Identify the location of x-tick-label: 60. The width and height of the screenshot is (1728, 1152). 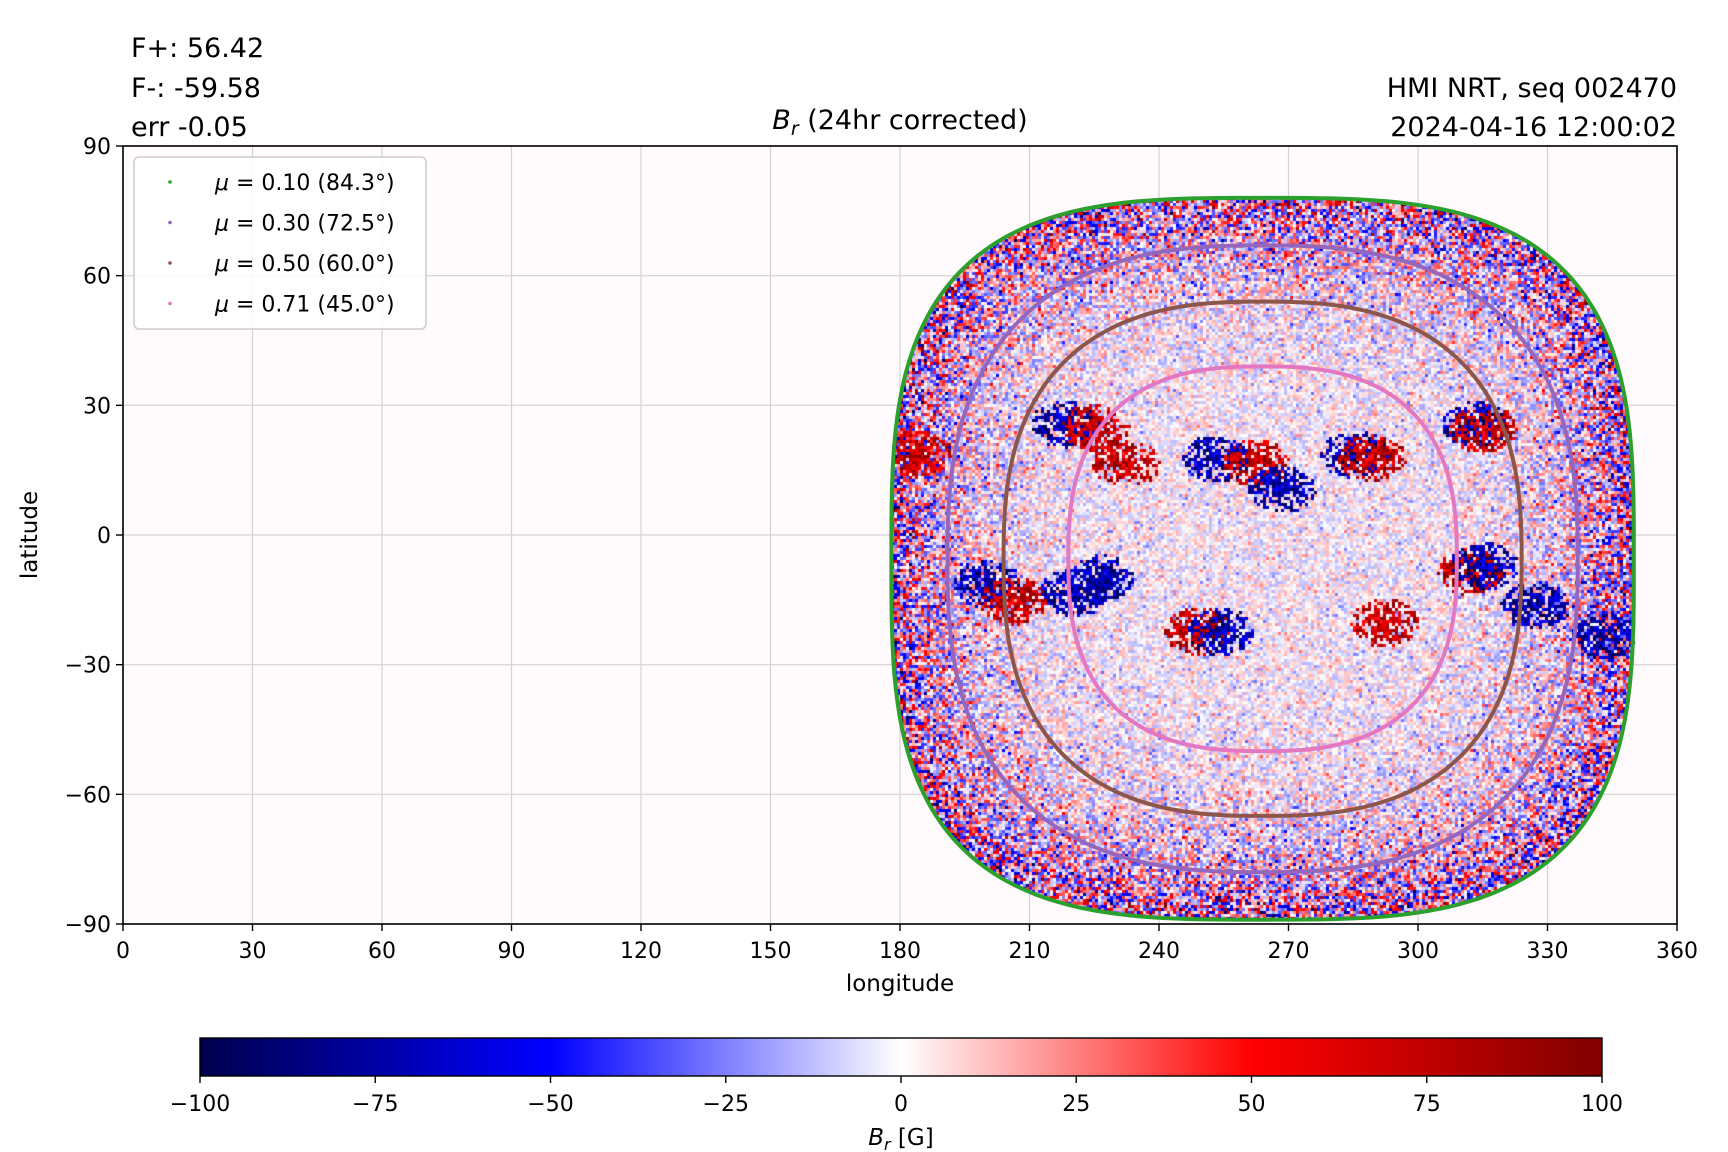
(382, 951).